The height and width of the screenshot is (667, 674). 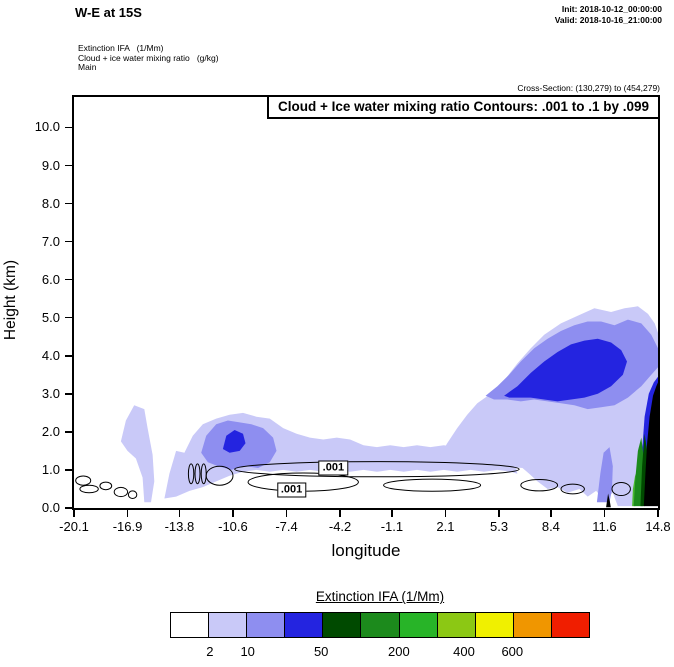 What do you see at coordinates (286, 526) in the screenshot?
I see `x-tick-label: -7.4` at bounding box center [286, 526].